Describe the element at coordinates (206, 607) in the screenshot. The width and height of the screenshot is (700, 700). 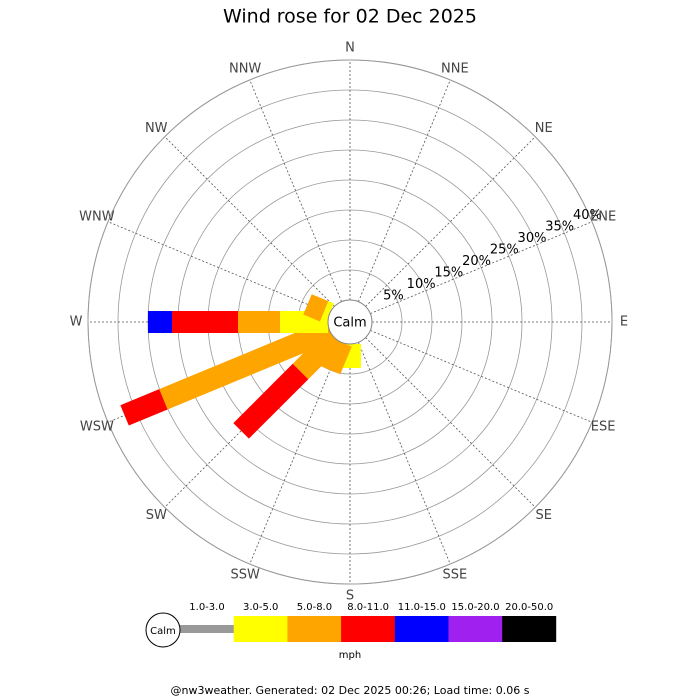
I see `legend-label: 1.0-3.0` at that location.